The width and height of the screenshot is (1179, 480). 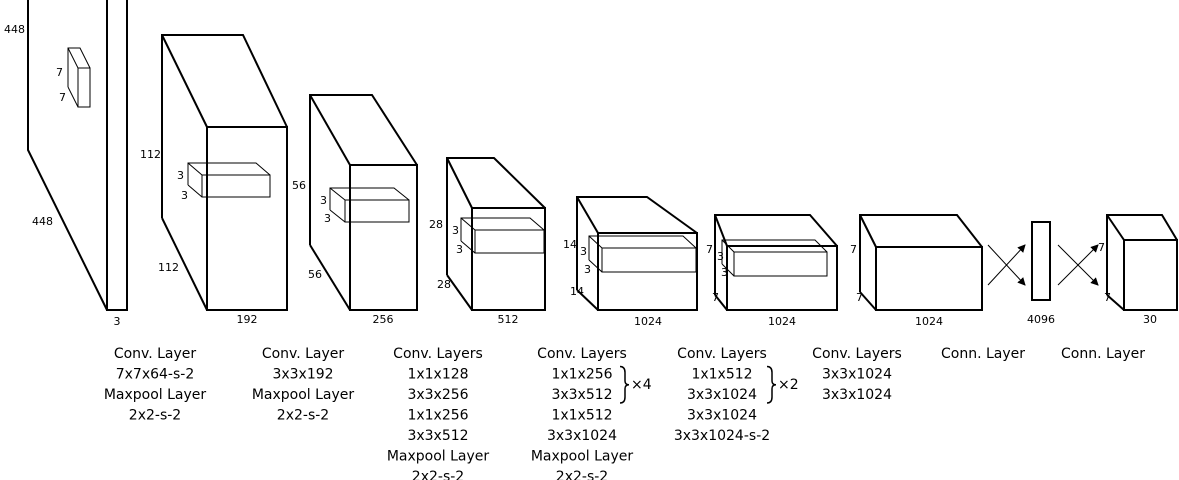 I want to click on dim-label: 56, so click(x=299, y=185).